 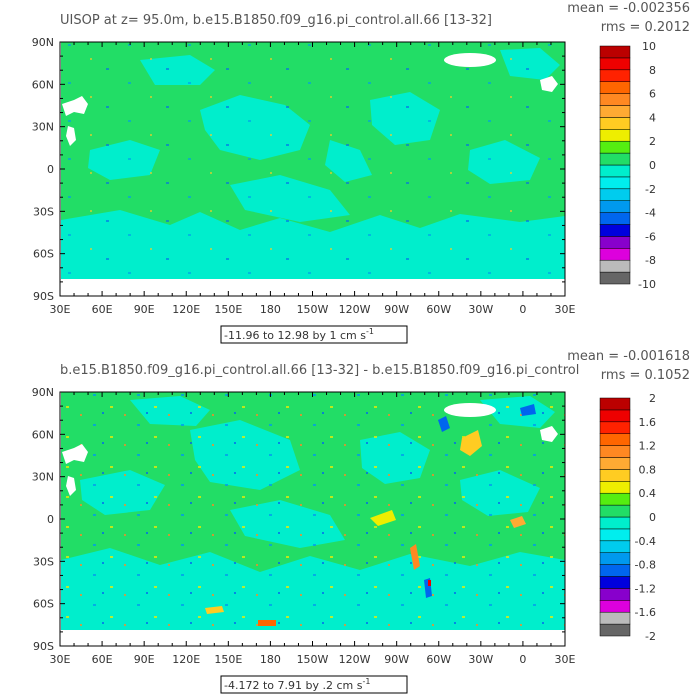 What do you see at coordinates (649, 46) in the screenshot?
I see `colorbar-label: 10` at bounding box center [649, 46].